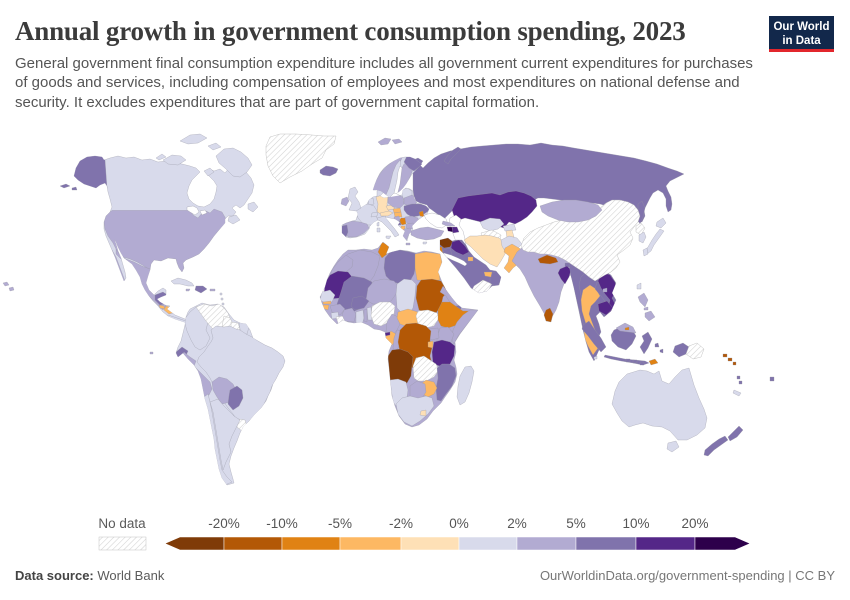 This screenshot has width=850, height=600. Describe the element at coordinates (340, 523) in the screenshot. I see `svg-text: -5%` at that location.